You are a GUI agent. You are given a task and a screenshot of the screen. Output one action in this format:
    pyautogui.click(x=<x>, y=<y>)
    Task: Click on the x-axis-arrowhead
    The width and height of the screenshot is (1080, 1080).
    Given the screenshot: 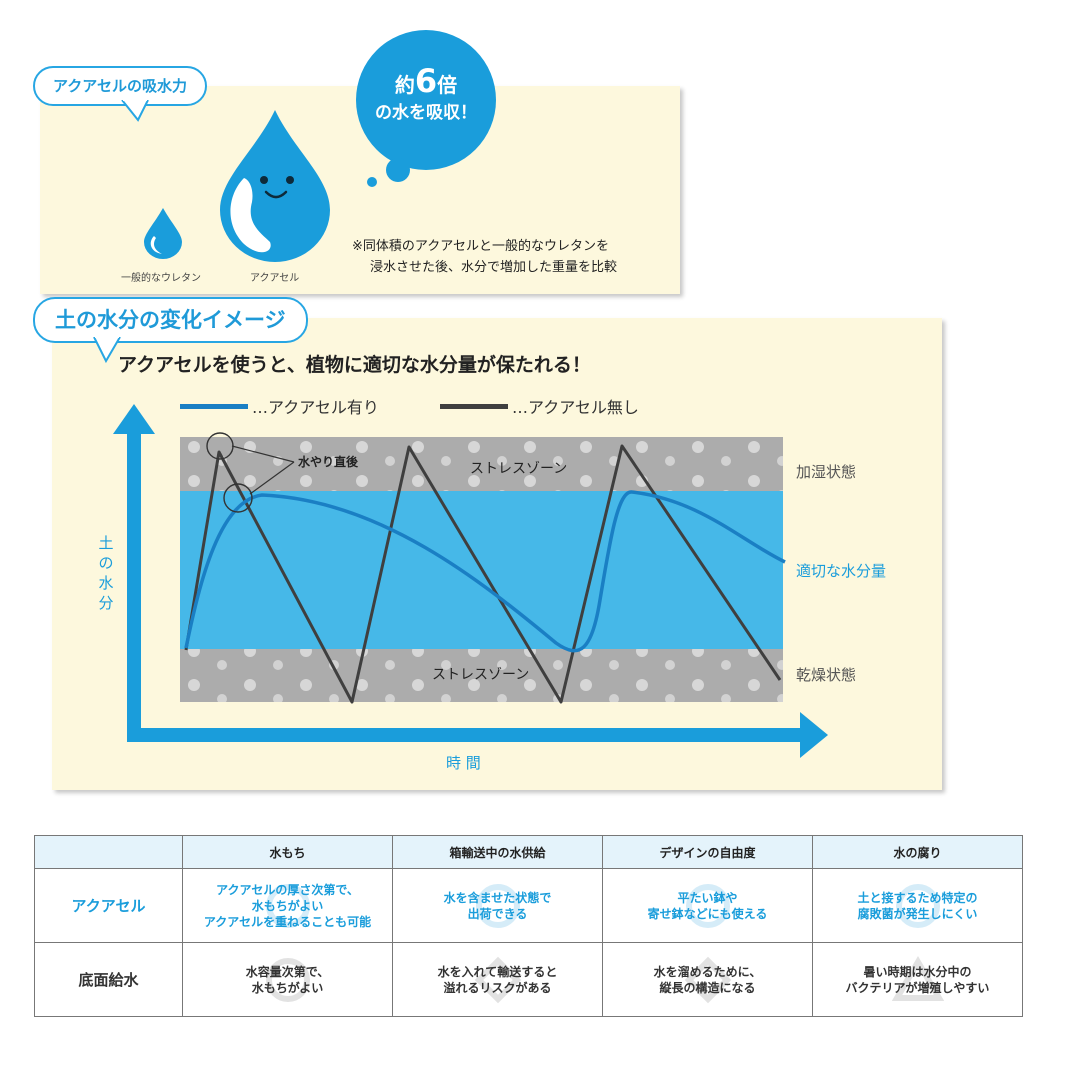 What is the action you would take?
    pyautogui.click(x=814, y=735)
    